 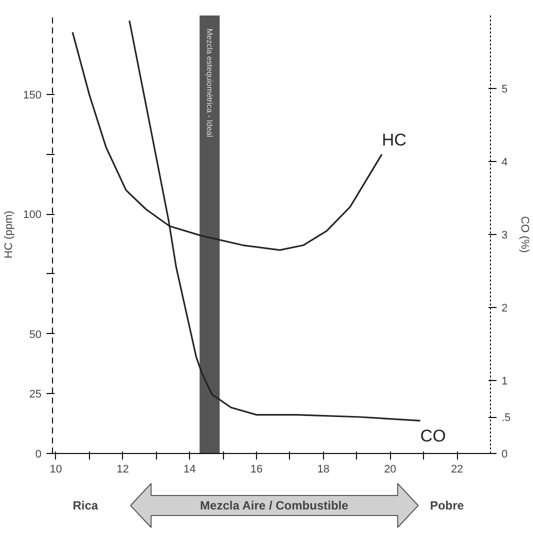 What do you see at coordinates (394, 140) in the screenshot?
I see `series-label: HC` at bounding box center [394, 140].